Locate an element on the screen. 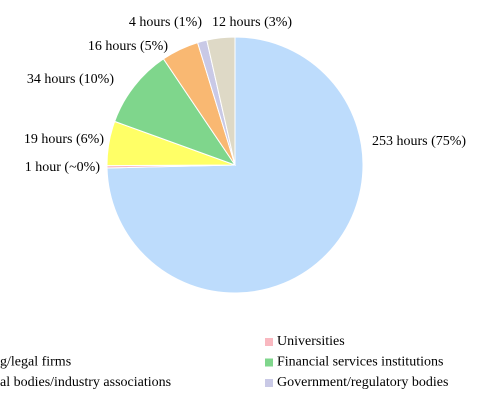 The width and height of the screenshot is (480, 413). legend-label: g/legal firms is located at coordinates (35, 362).